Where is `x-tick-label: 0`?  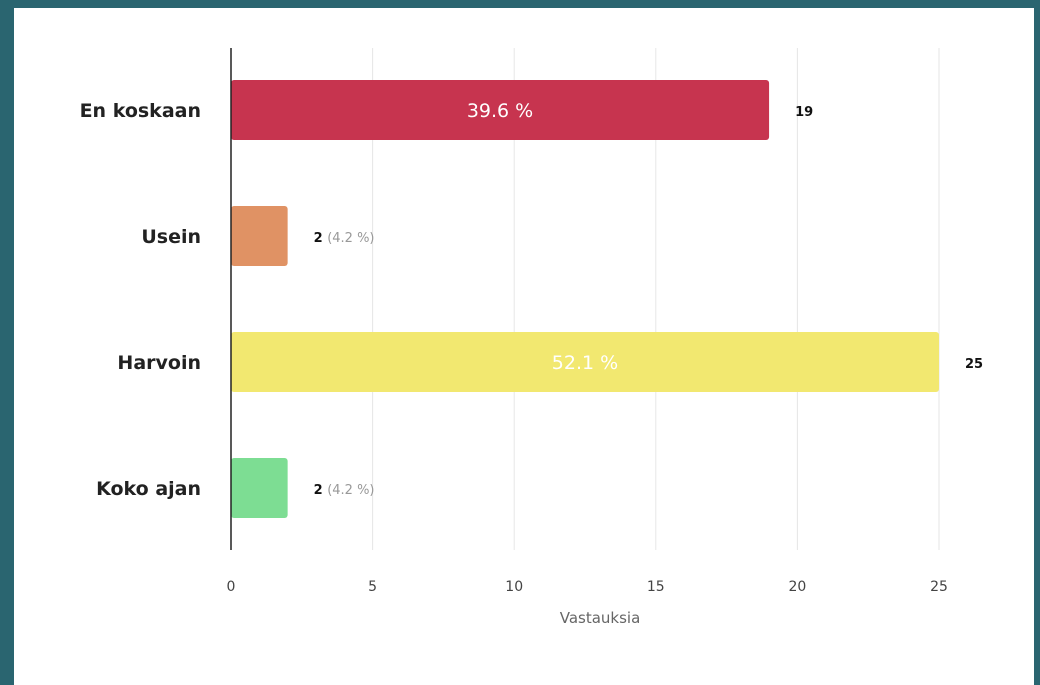
x-tick-label: 0 is located at coordinates (231, 587).